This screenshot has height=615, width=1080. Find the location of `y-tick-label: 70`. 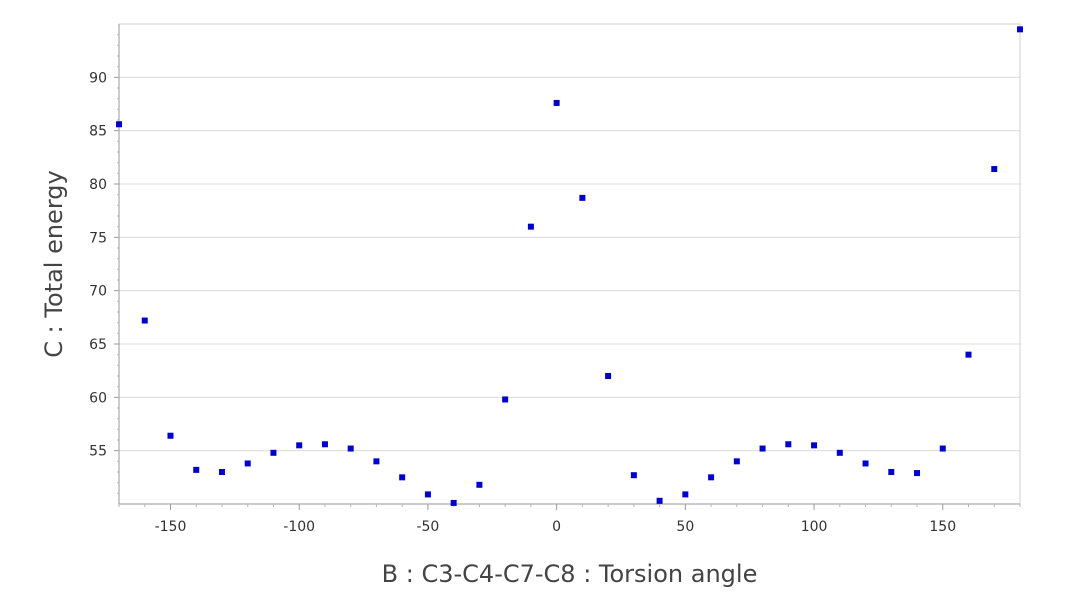

y-tick-label: 70 is located at coordinates (98, 292).